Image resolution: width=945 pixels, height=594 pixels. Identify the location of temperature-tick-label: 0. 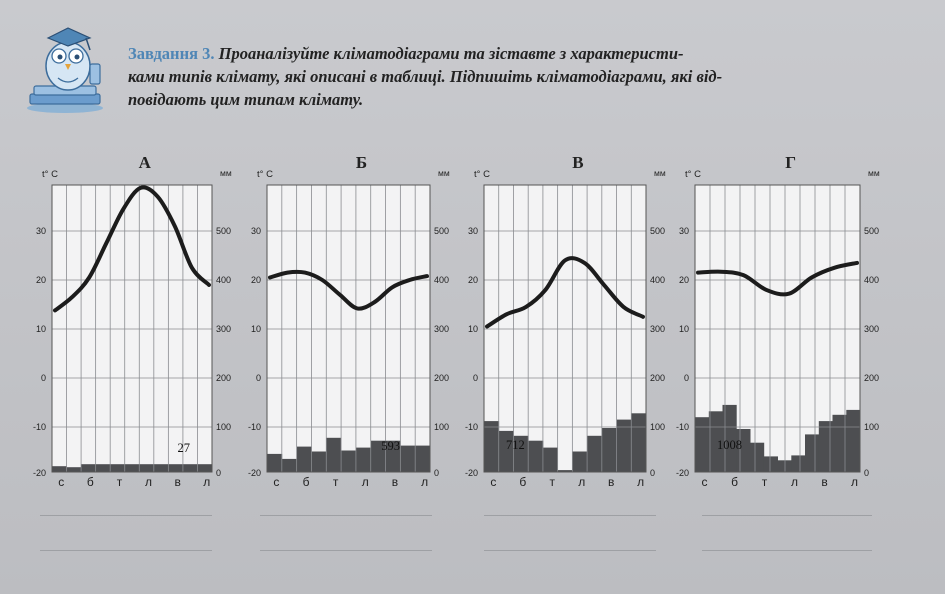
(475, 378).